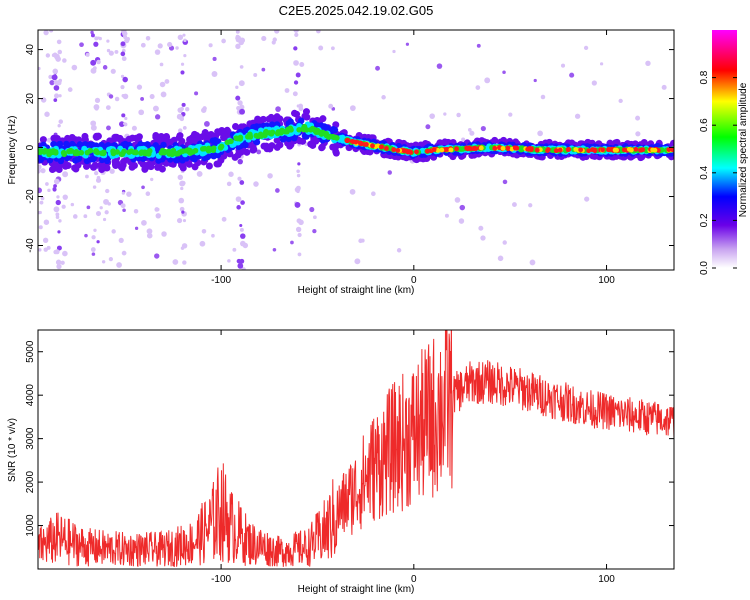 Image resolution: width=750 pixels, height=600 pixels. I want to click on y-tick-label: 4000, so click(30, 395).